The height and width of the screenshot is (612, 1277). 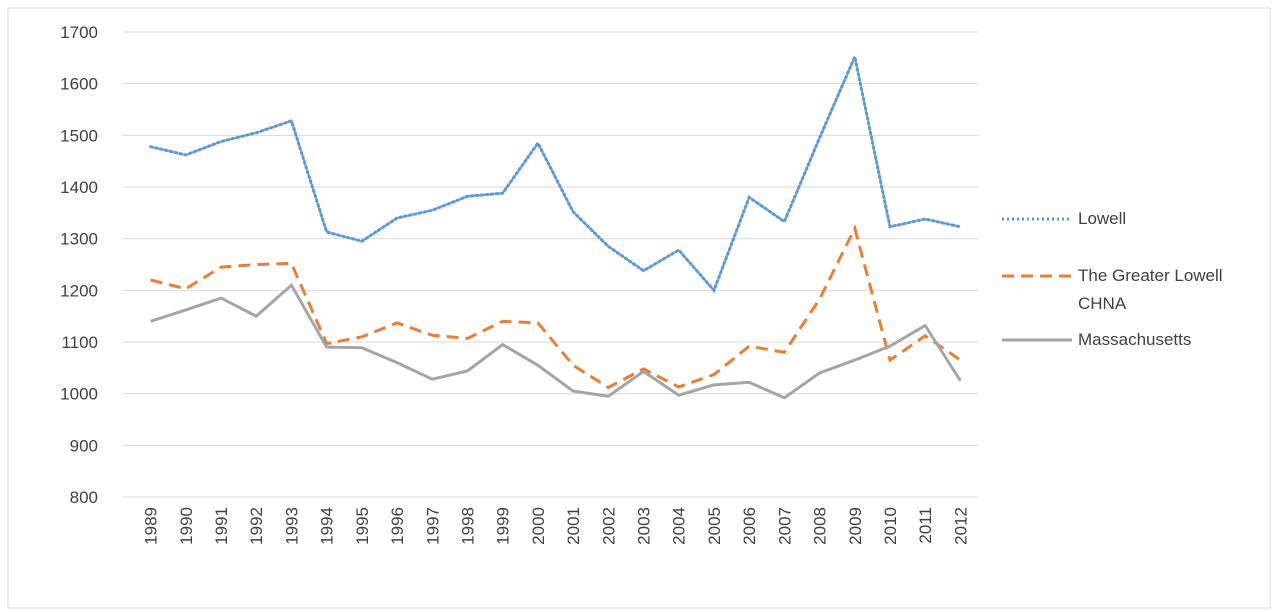 What do you see at coordinates (538, 526) in the screenshot?
I see `x-tick-label: 2000` at bounding box center [538, 526].